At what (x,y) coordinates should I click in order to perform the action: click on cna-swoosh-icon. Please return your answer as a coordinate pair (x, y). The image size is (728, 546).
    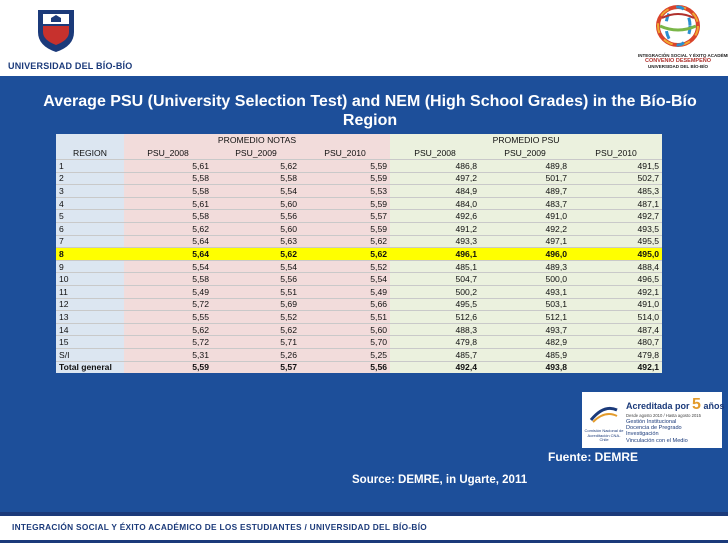
    Looking at the image, I should click on (603, 414).